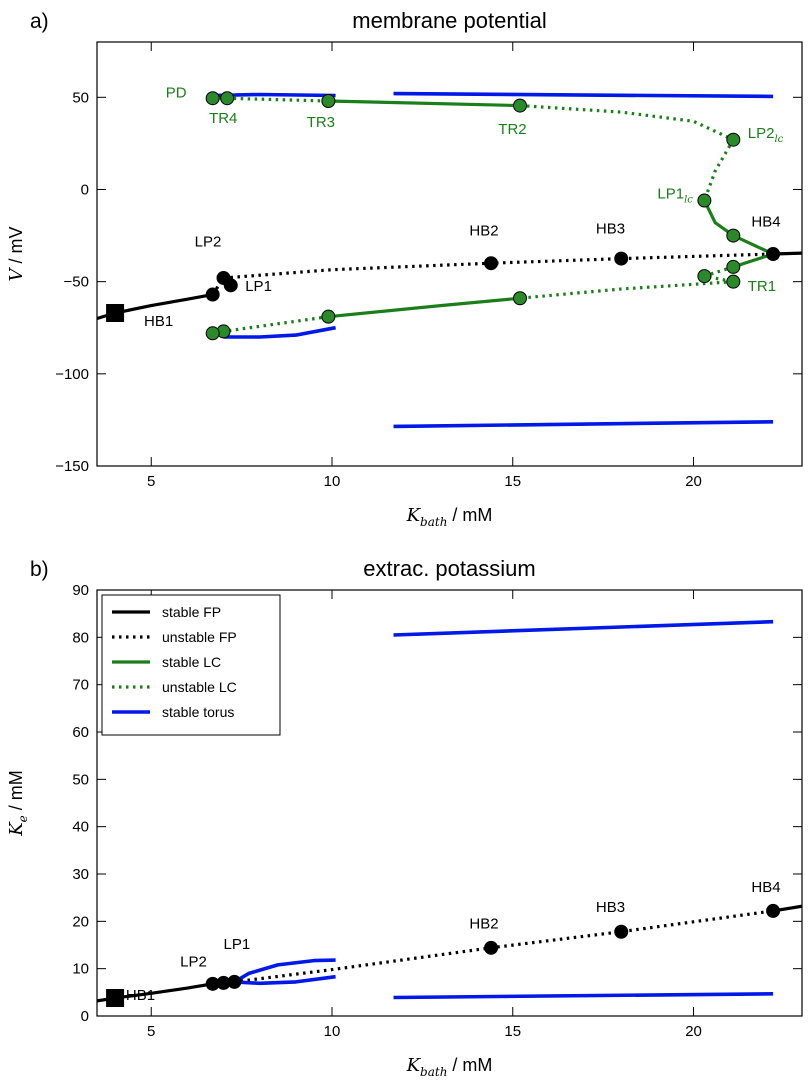 The width and height of the screenshot is (810, 1080). Describe the element at coordinates (80, 827) in the screenshot. I see `y-tick-label: 40` at that location.